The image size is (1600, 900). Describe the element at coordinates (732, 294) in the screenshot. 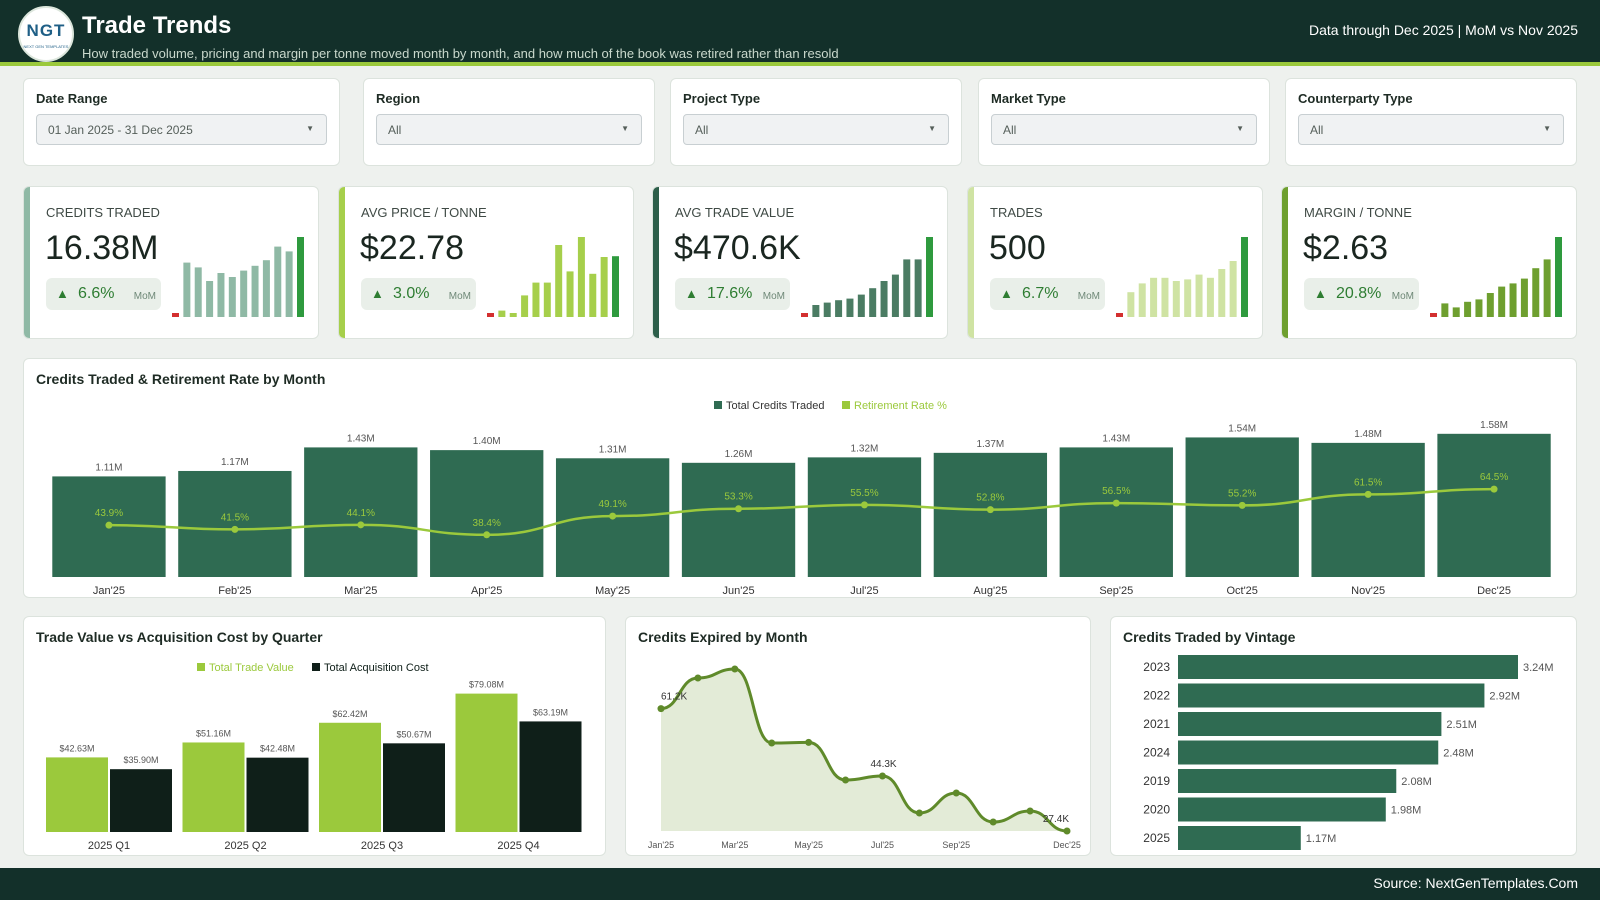

I see `kpi-delta-badge: ▲ 17.6% MoM` at that location.